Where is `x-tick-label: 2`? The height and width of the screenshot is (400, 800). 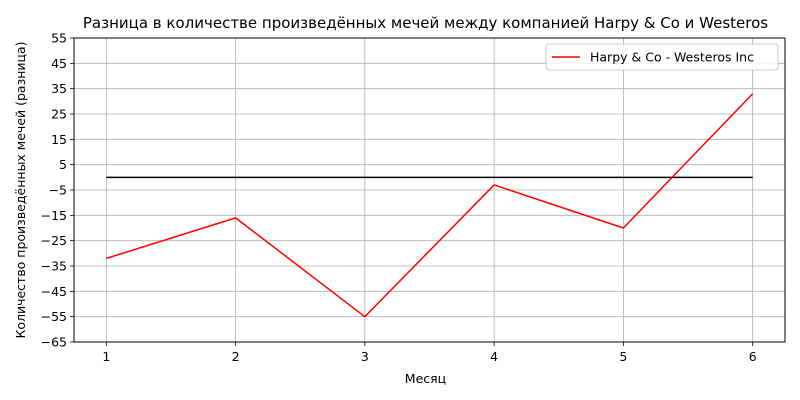
x-tick-label: 2 is located at coordinates (236, 356).